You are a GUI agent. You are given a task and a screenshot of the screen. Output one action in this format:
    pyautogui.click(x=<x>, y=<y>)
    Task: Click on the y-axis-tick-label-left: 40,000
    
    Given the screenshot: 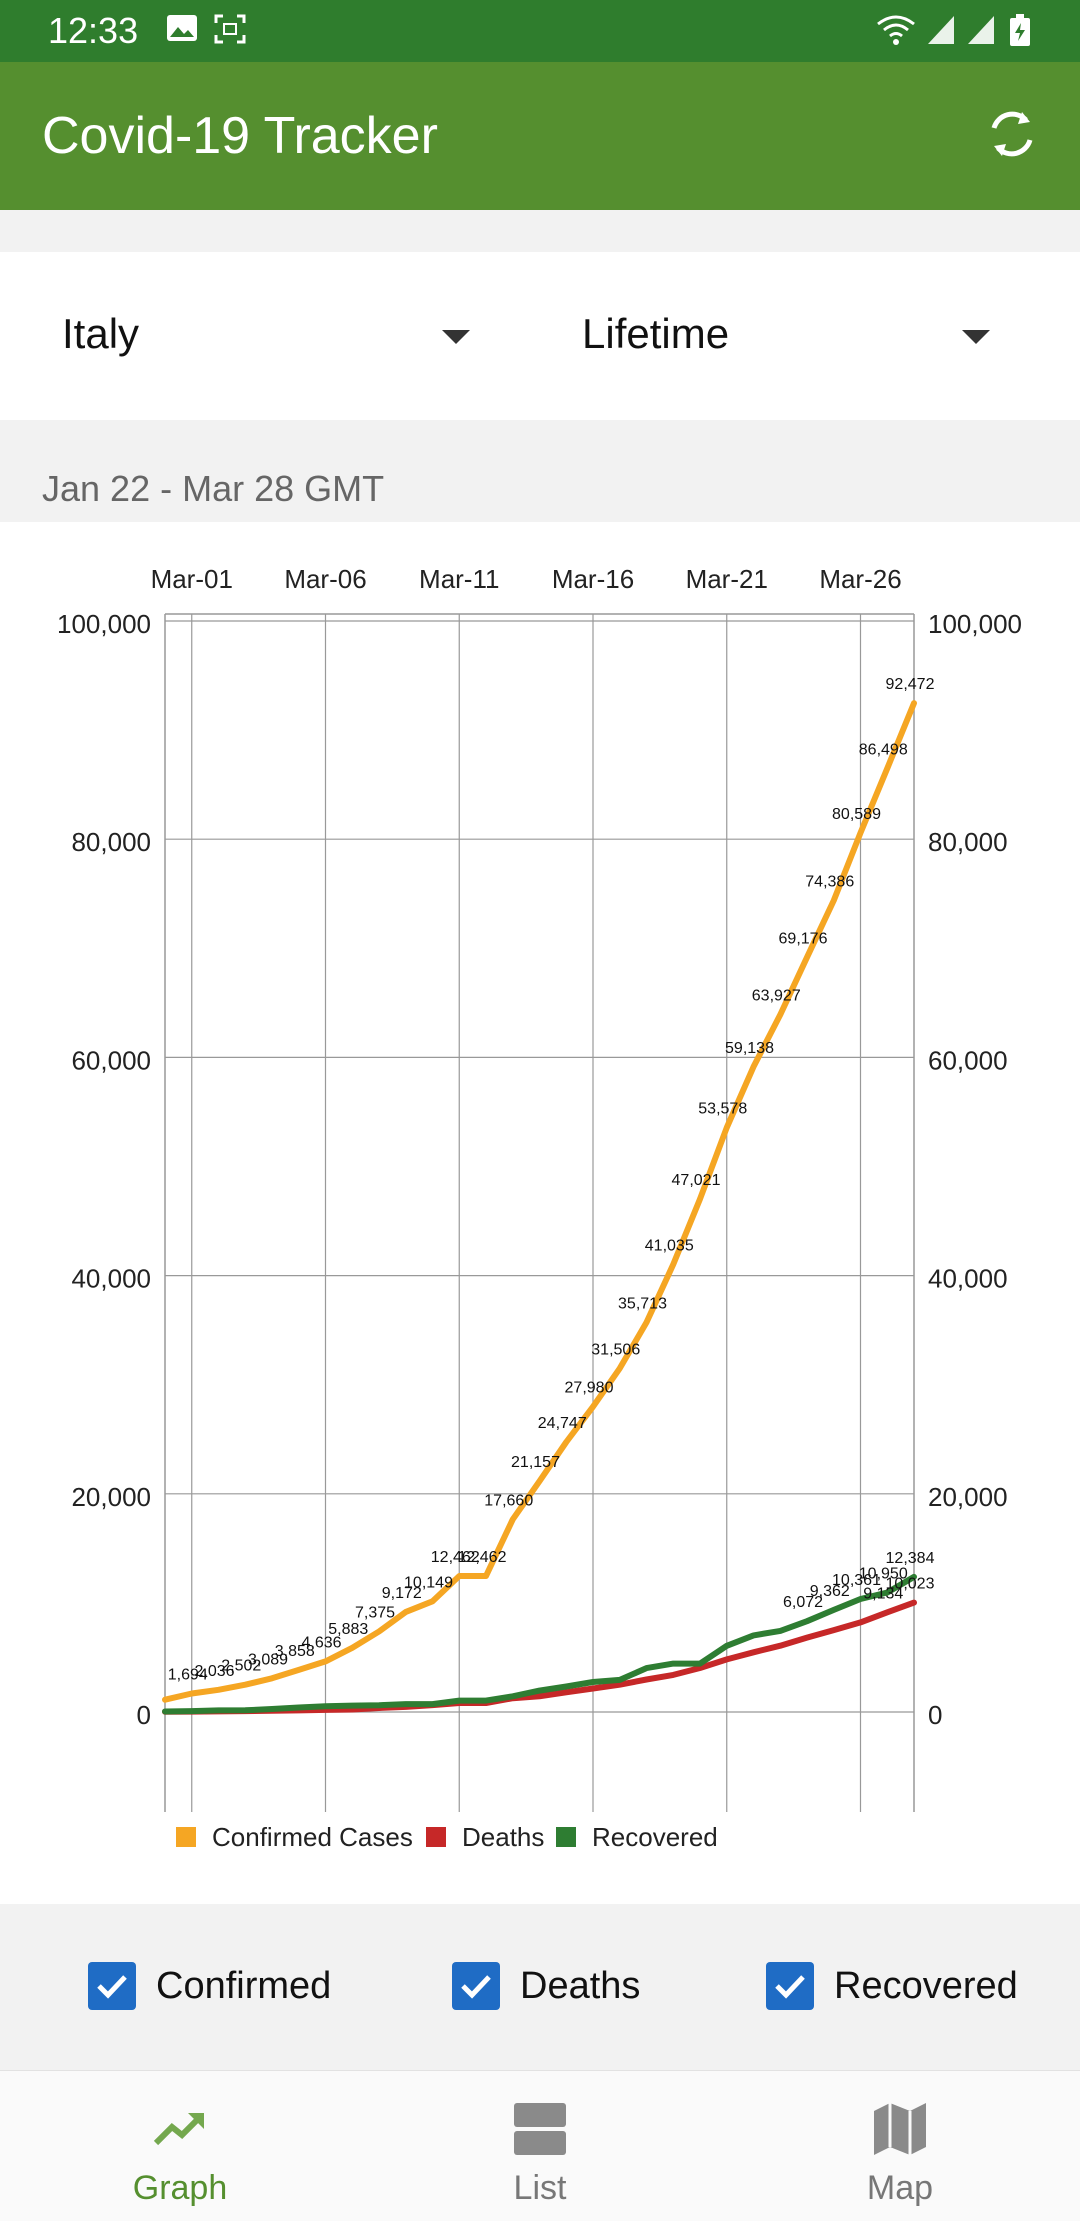 What is the action you would take?
    pyautogui.click(x=111, y=1279)
    